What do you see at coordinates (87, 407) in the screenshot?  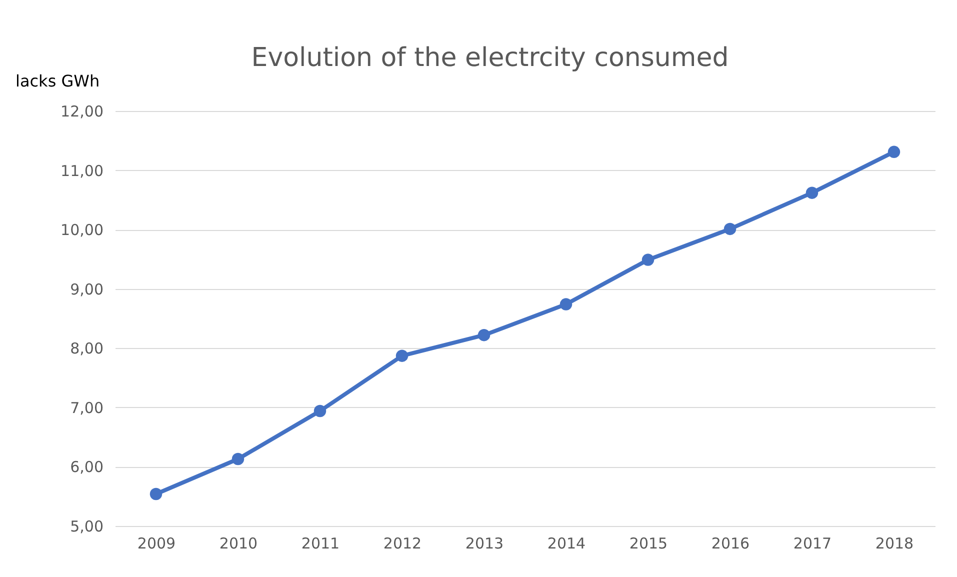 I see `y-tick-label: 7,00` at bounding box center [87, 407].